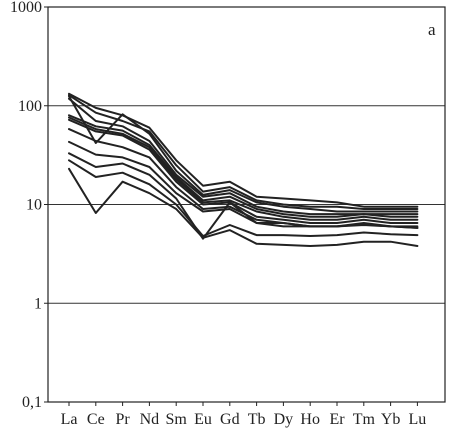 The image size is (460, 433). I want to click on x-tick-label-Er: Er, so click(337, 419).